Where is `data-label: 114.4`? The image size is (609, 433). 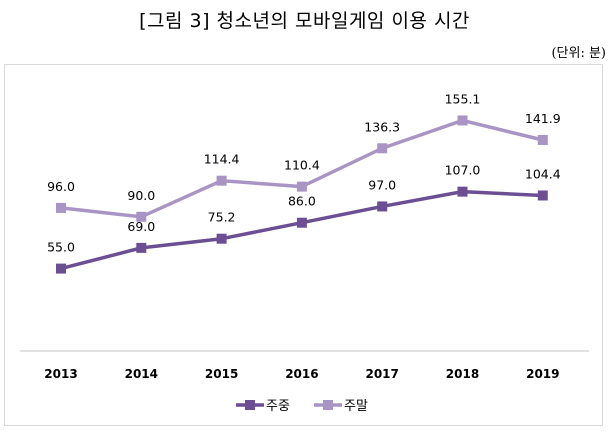 data-label: 114.4 is located at coordinates (222, 159).